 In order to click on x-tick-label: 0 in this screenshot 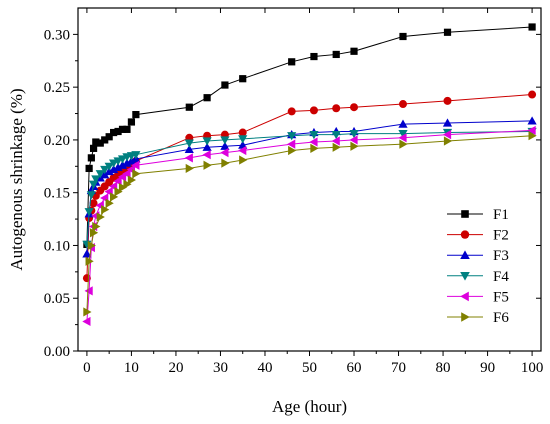, I will do `click(87, 368)`.